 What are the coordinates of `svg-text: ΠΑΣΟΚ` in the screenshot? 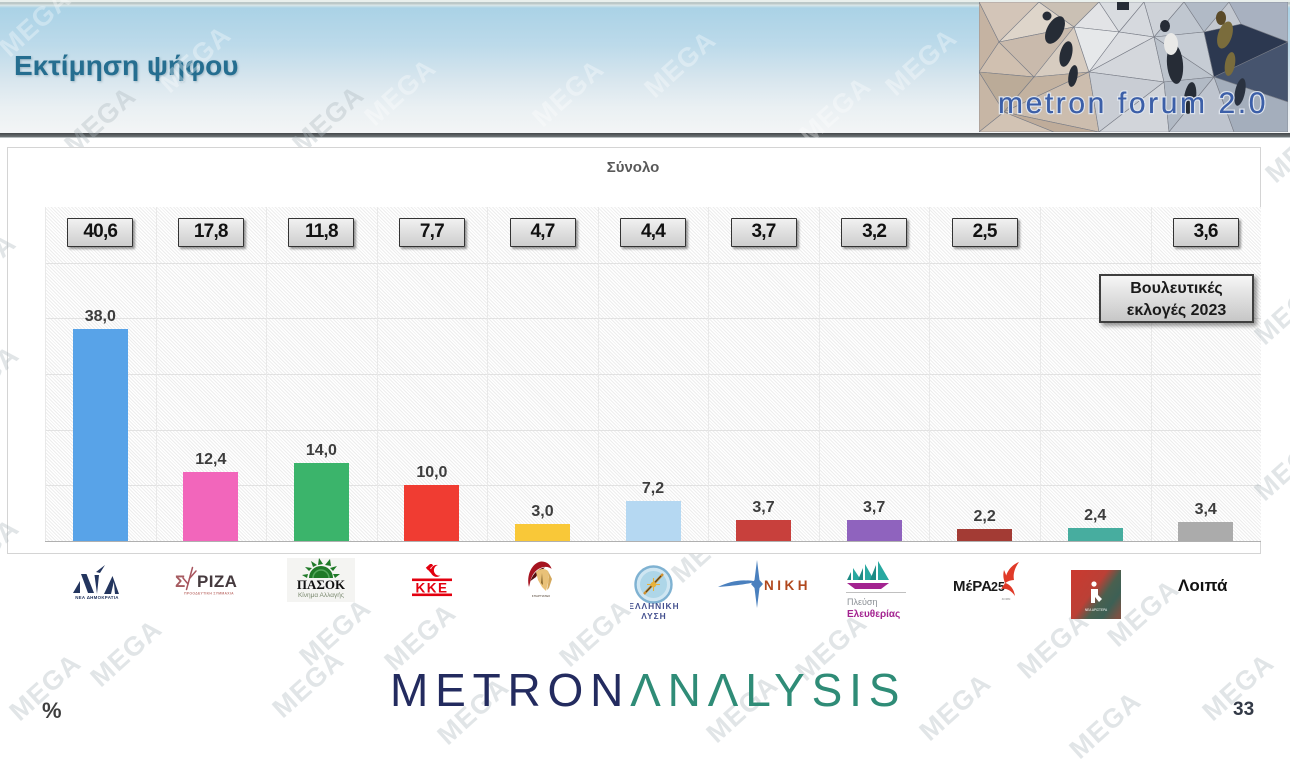 It's located at (321, 584).